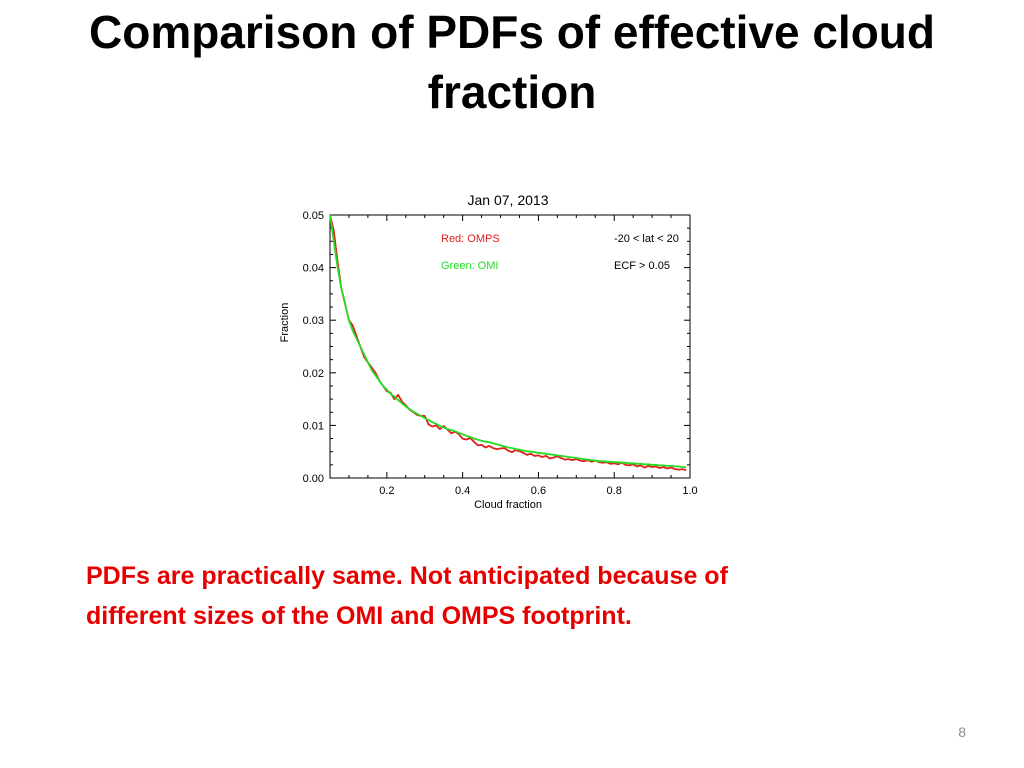 Image resolution: width=1024 pixels, height=768 pixels. I want to click on chart-axes, so click(510, 346).